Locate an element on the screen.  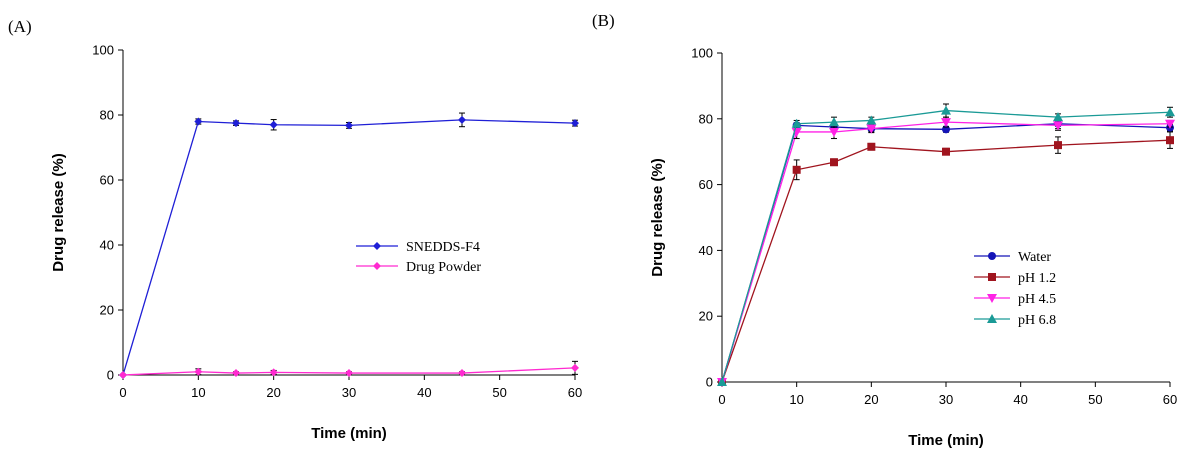
legend: SNEDDS-F4 Drug Powder is located at coordinates (418, 257).